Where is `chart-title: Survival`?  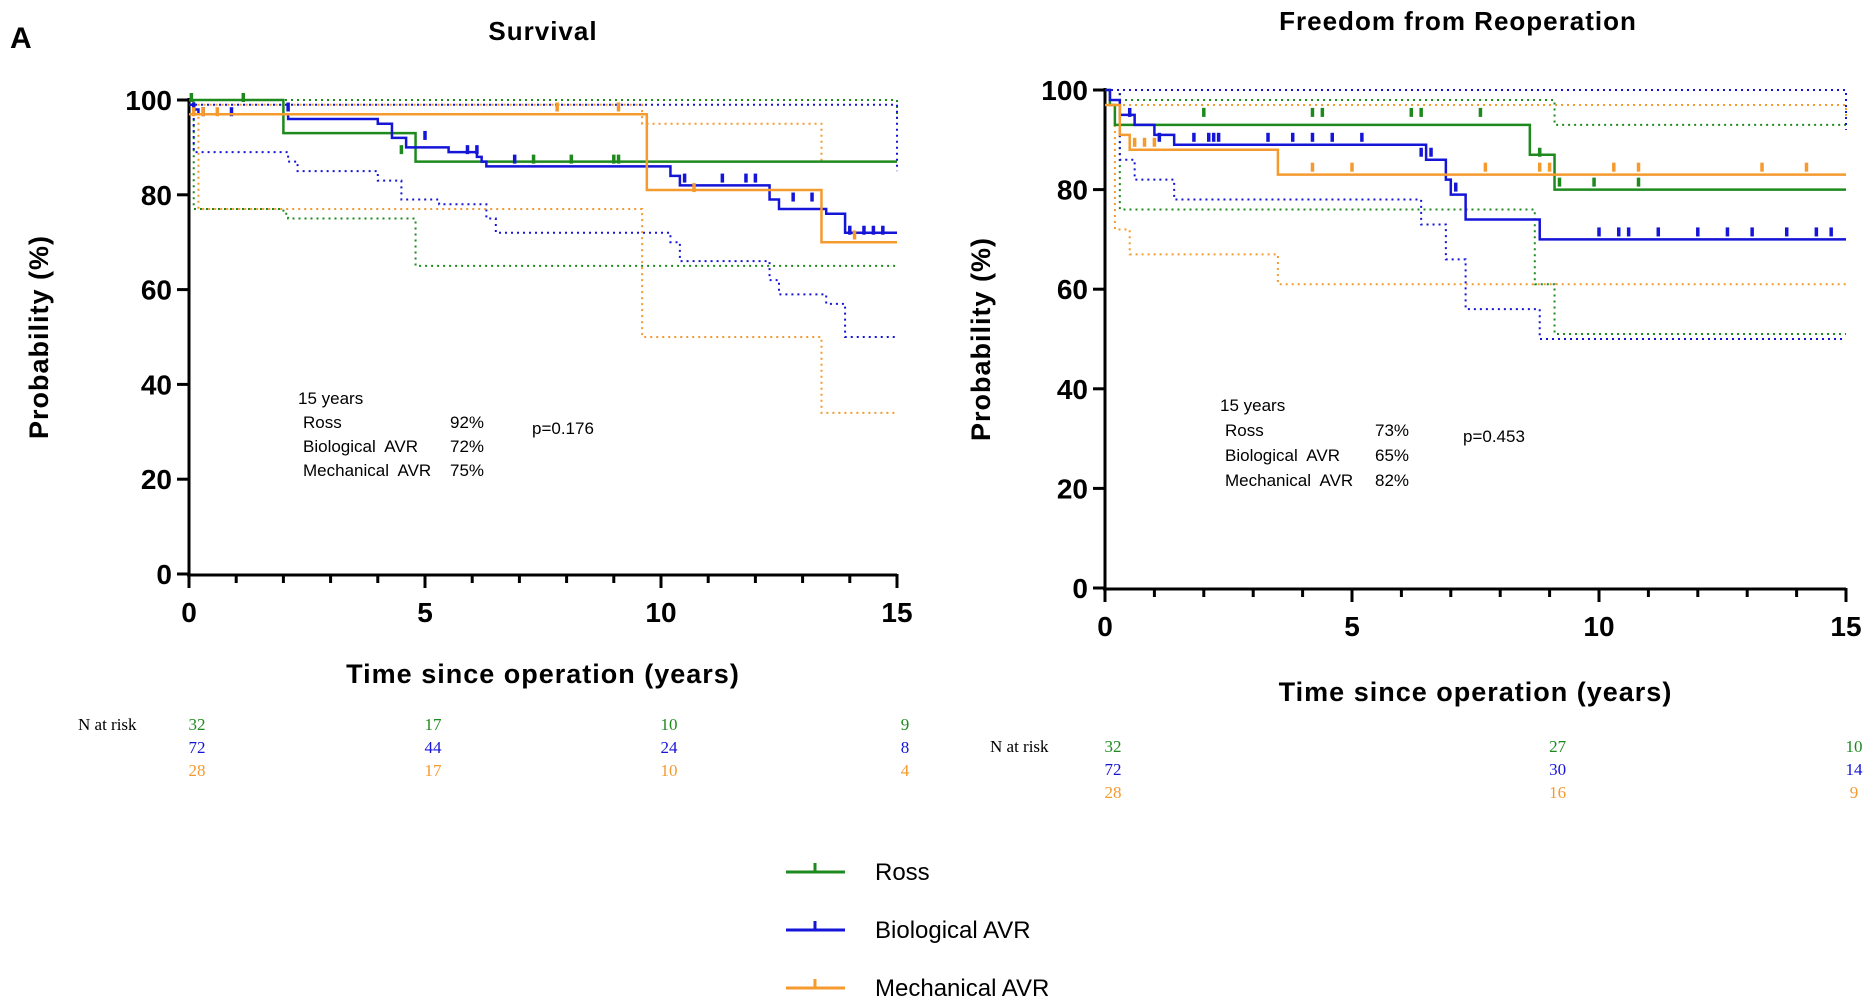 chart-title: Survival is located at coordinates (542, 31).